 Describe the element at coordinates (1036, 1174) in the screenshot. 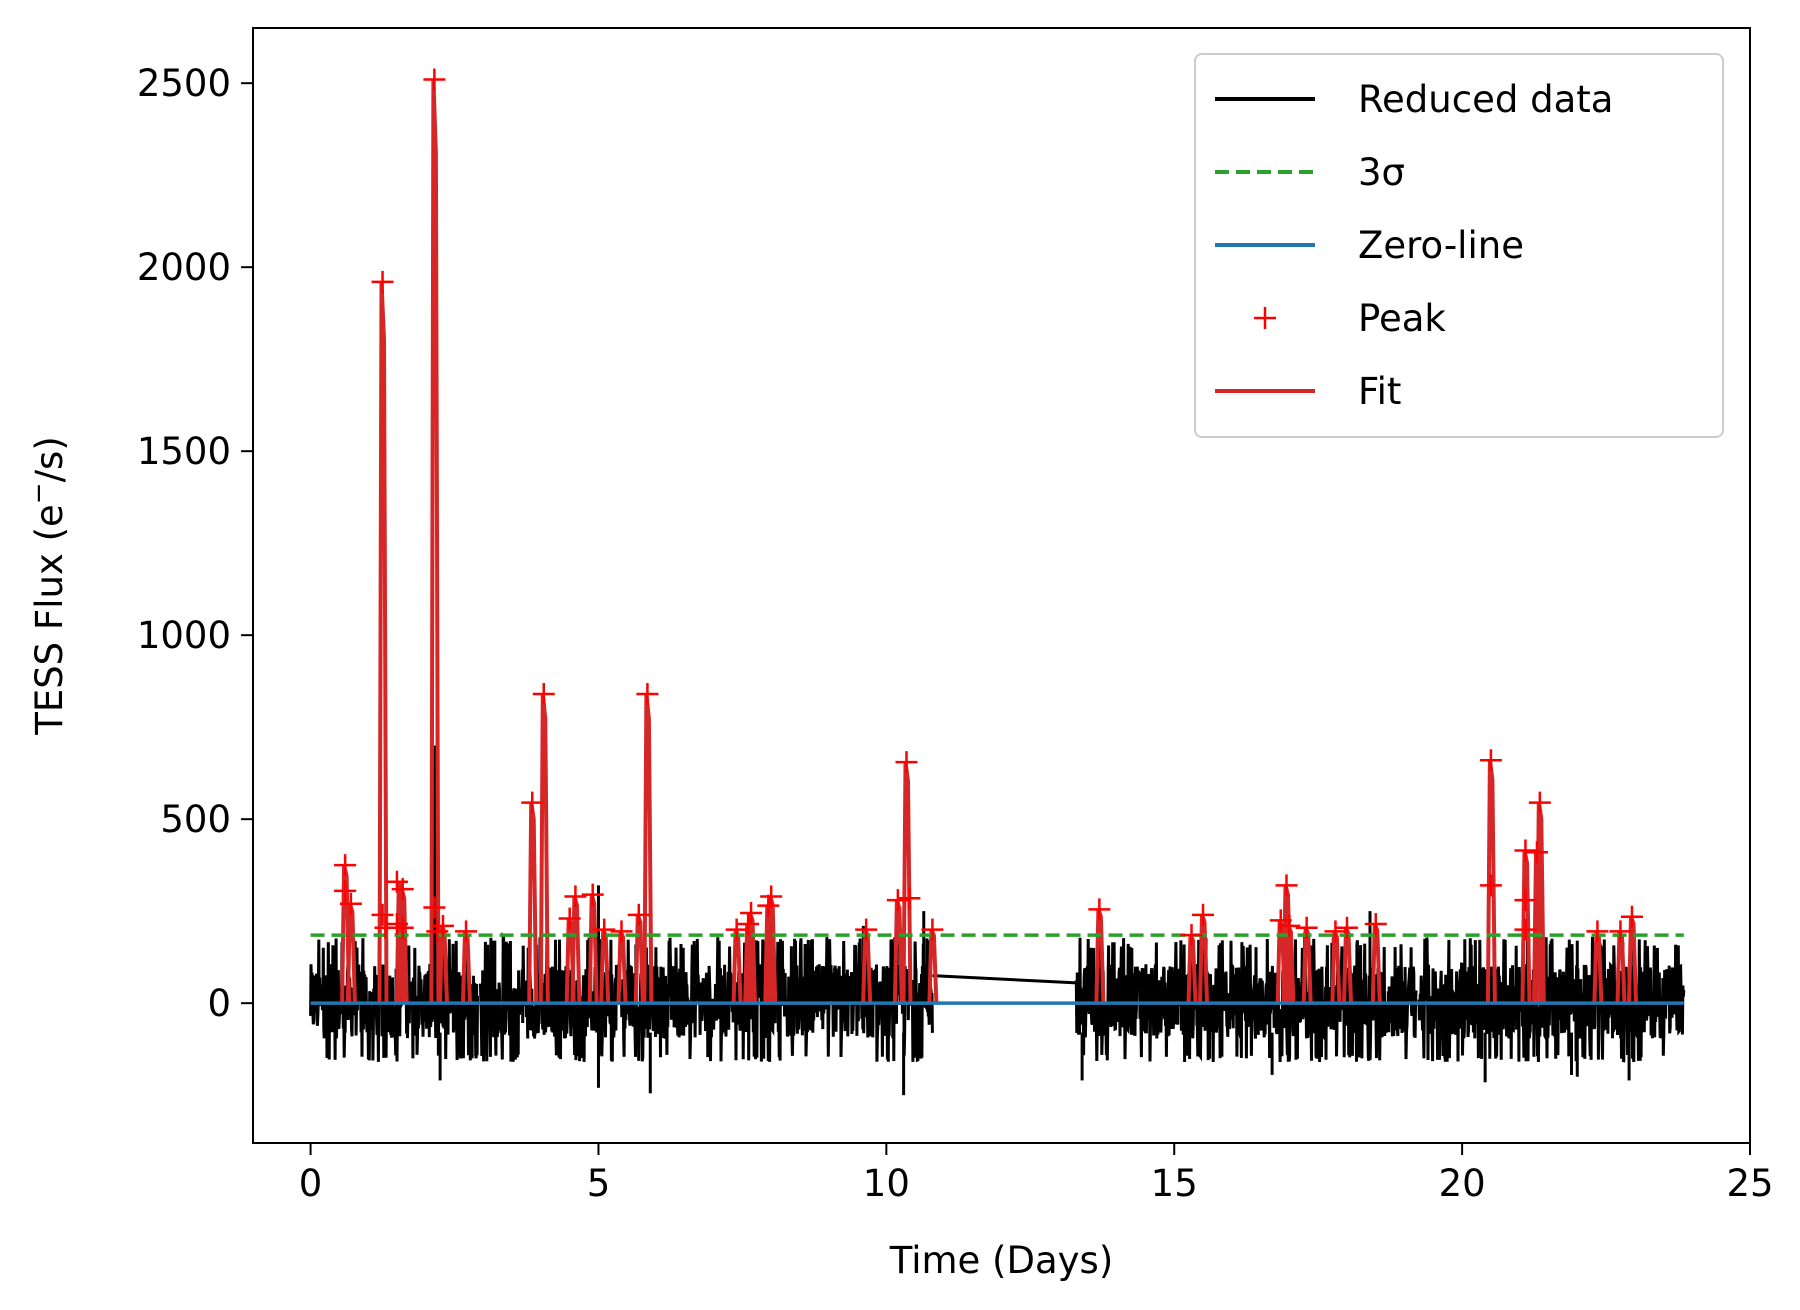

I see `x-axis: 0 5 10 15 20 25` at that location.